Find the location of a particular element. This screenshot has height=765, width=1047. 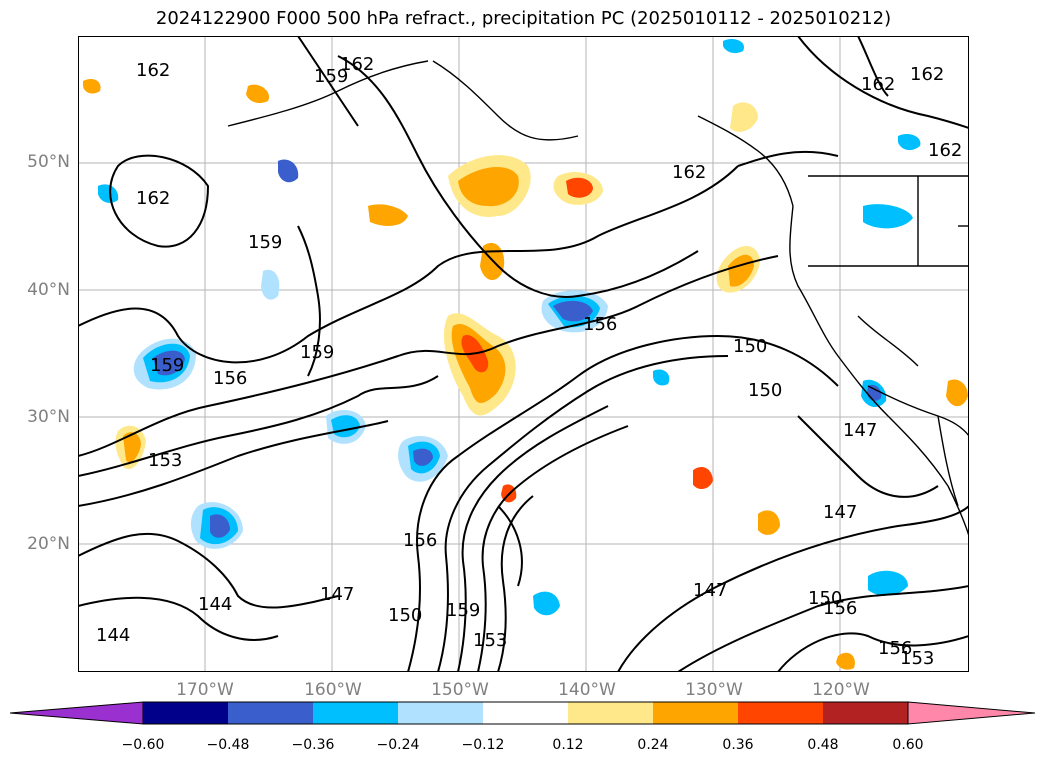

contour-label-162a: 162 is located at coordinates (153, 70).